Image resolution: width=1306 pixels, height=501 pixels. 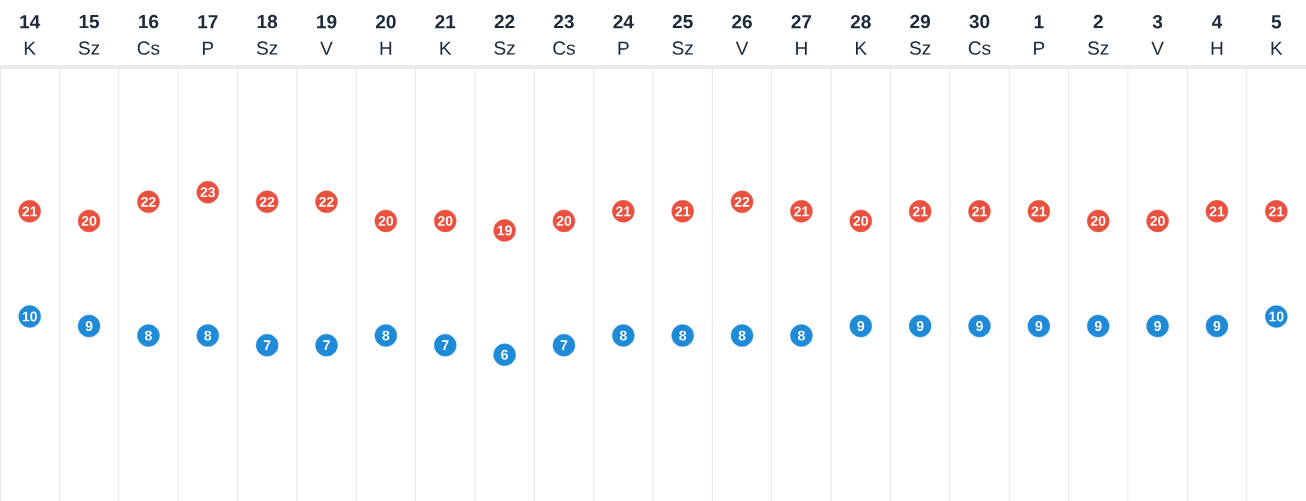 What do you see at coordinates (1277, 35) in the screenshot?
I see `x-tick-label: 5 K` at bounding box center [1277, 35].